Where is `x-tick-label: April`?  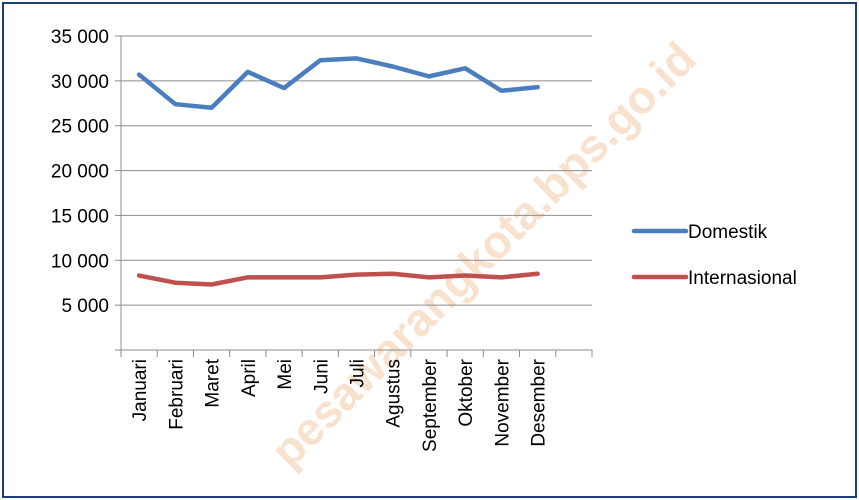 x-tick-label: April is located at coordinates (249, 378).